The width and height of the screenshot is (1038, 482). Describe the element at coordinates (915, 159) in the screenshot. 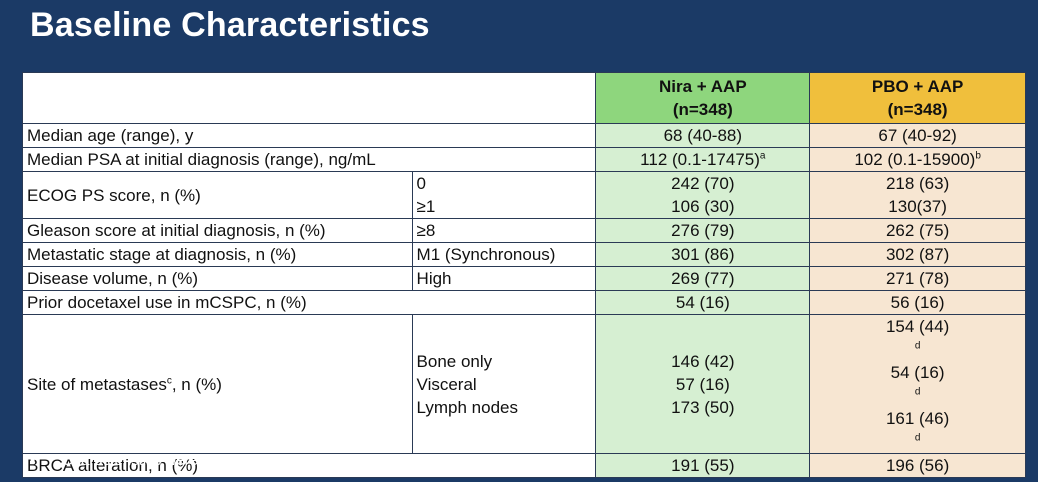

I see `cell-pbo-psa-value: 102 (0.1-15900)` at that location.